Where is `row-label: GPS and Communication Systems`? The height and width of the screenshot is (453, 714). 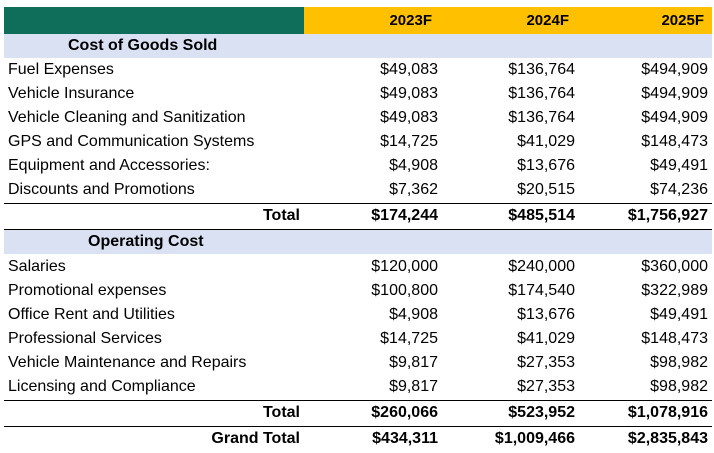
row-label: GPS and Communication Systems is located at coordinates (131, 141).